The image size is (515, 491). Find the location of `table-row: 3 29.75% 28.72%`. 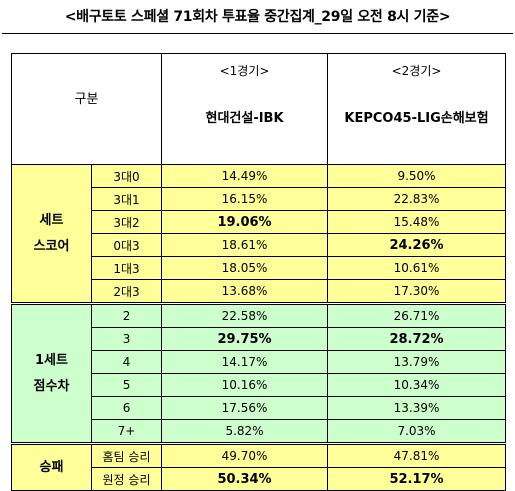

table-row: 3 29.75% 28.72% is located at coordinates (259, 339).